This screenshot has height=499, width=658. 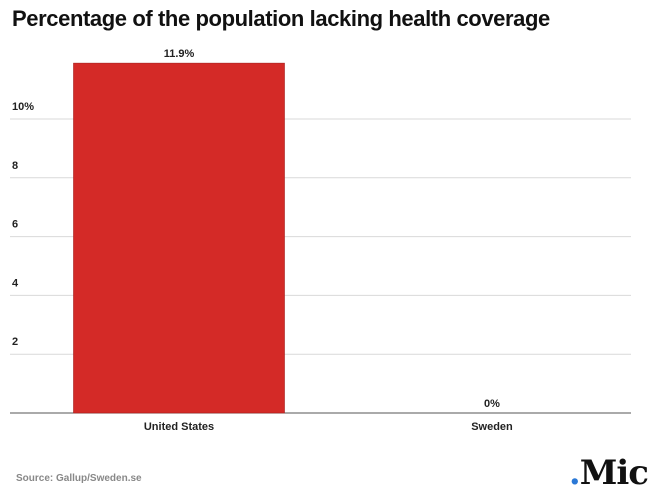 I want to click on y-tick-label-2: 2, so click(x=15, y=342).